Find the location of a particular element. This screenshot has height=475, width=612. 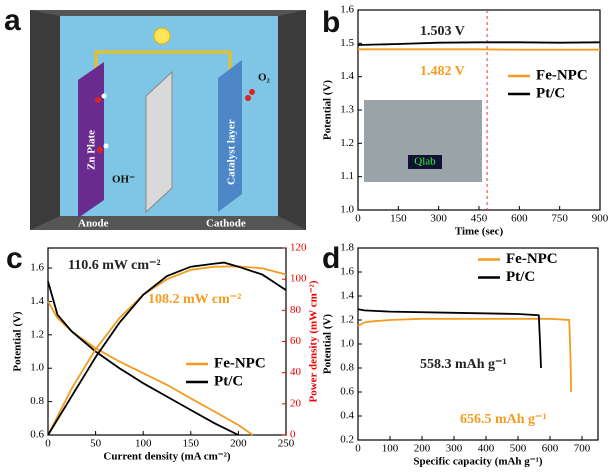

x-axis-label: Current density (mA cm⁻²) is located at coordinates (166, 457).